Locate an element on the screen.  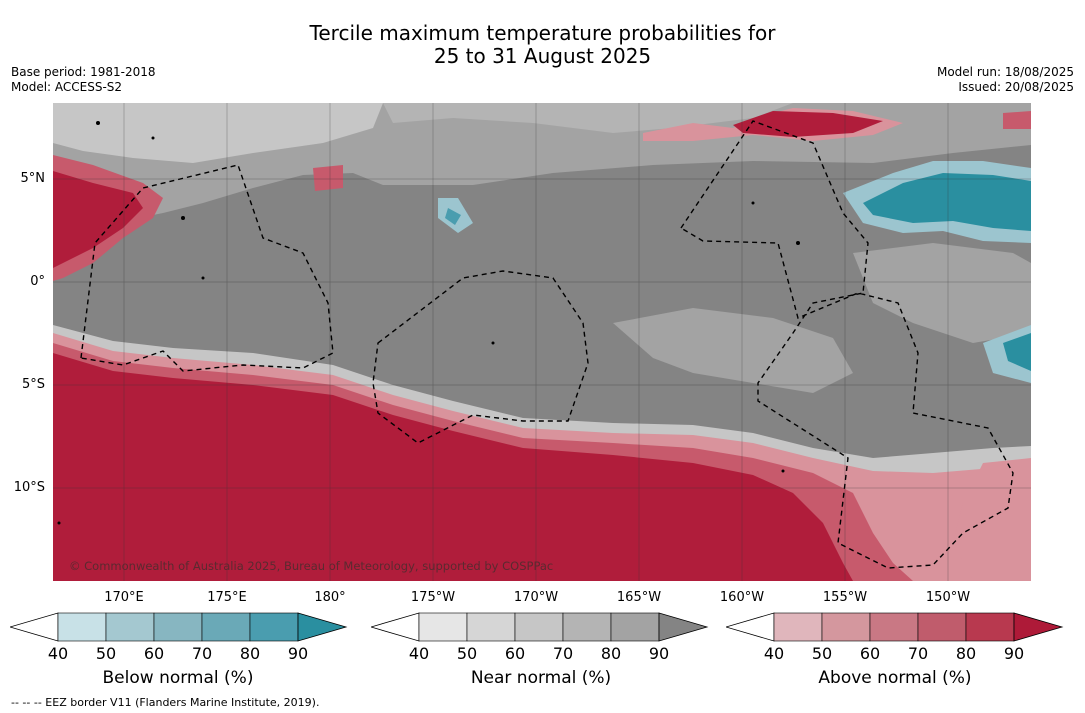
lat-label-10s: 10°S is located at coordinates (29, 487).